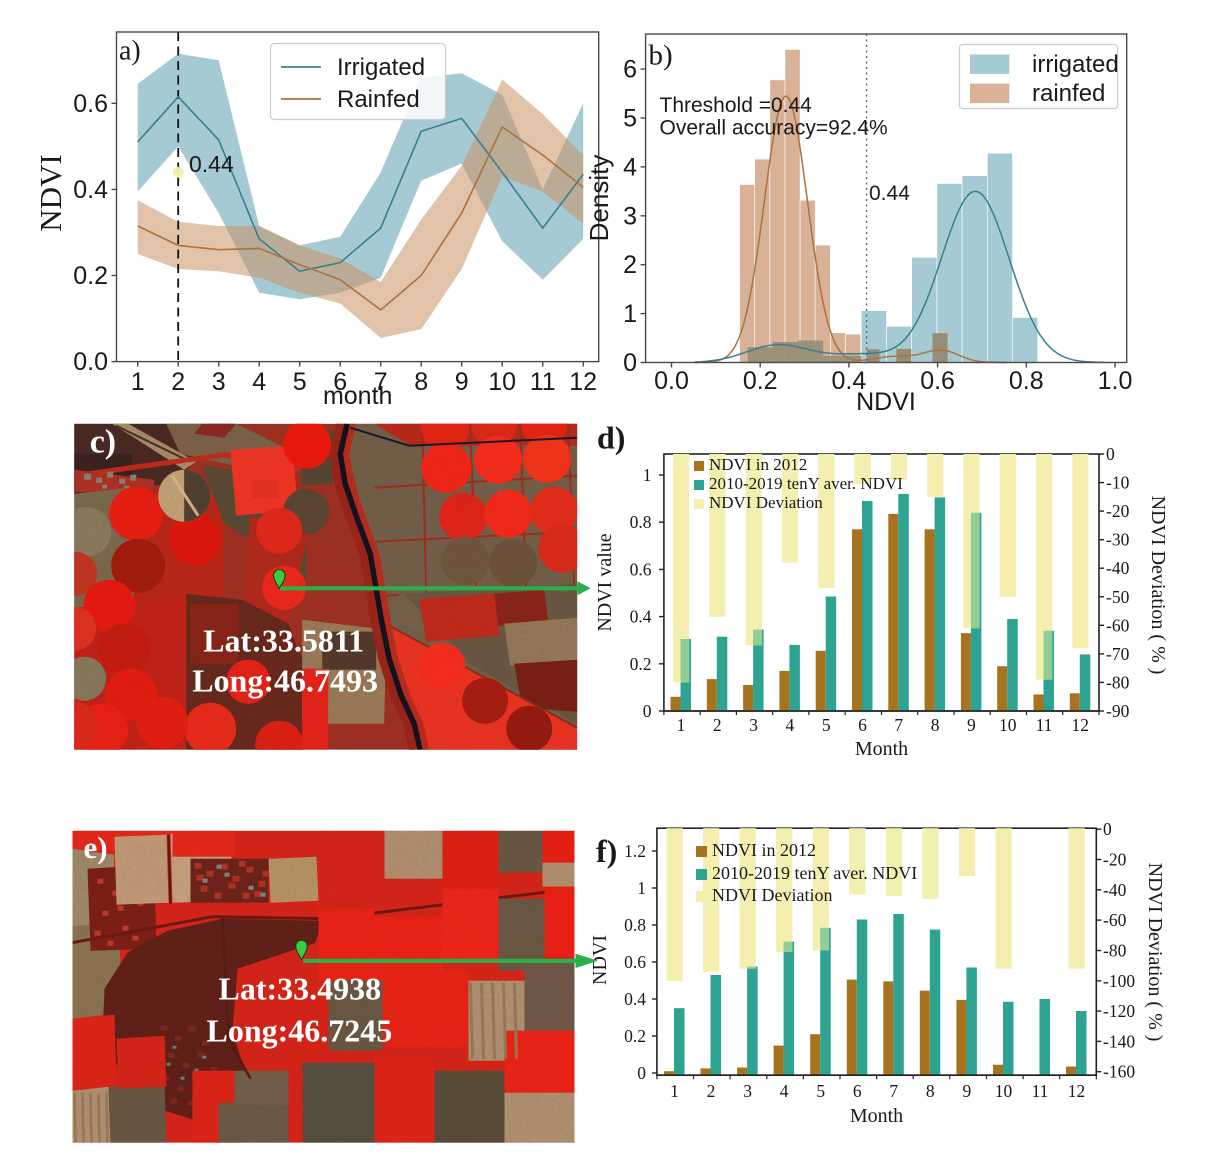 The width and height of the screenshot is (1205, 1166). I want to click on svg-text: Lat:33.5811, so click(283, 641).